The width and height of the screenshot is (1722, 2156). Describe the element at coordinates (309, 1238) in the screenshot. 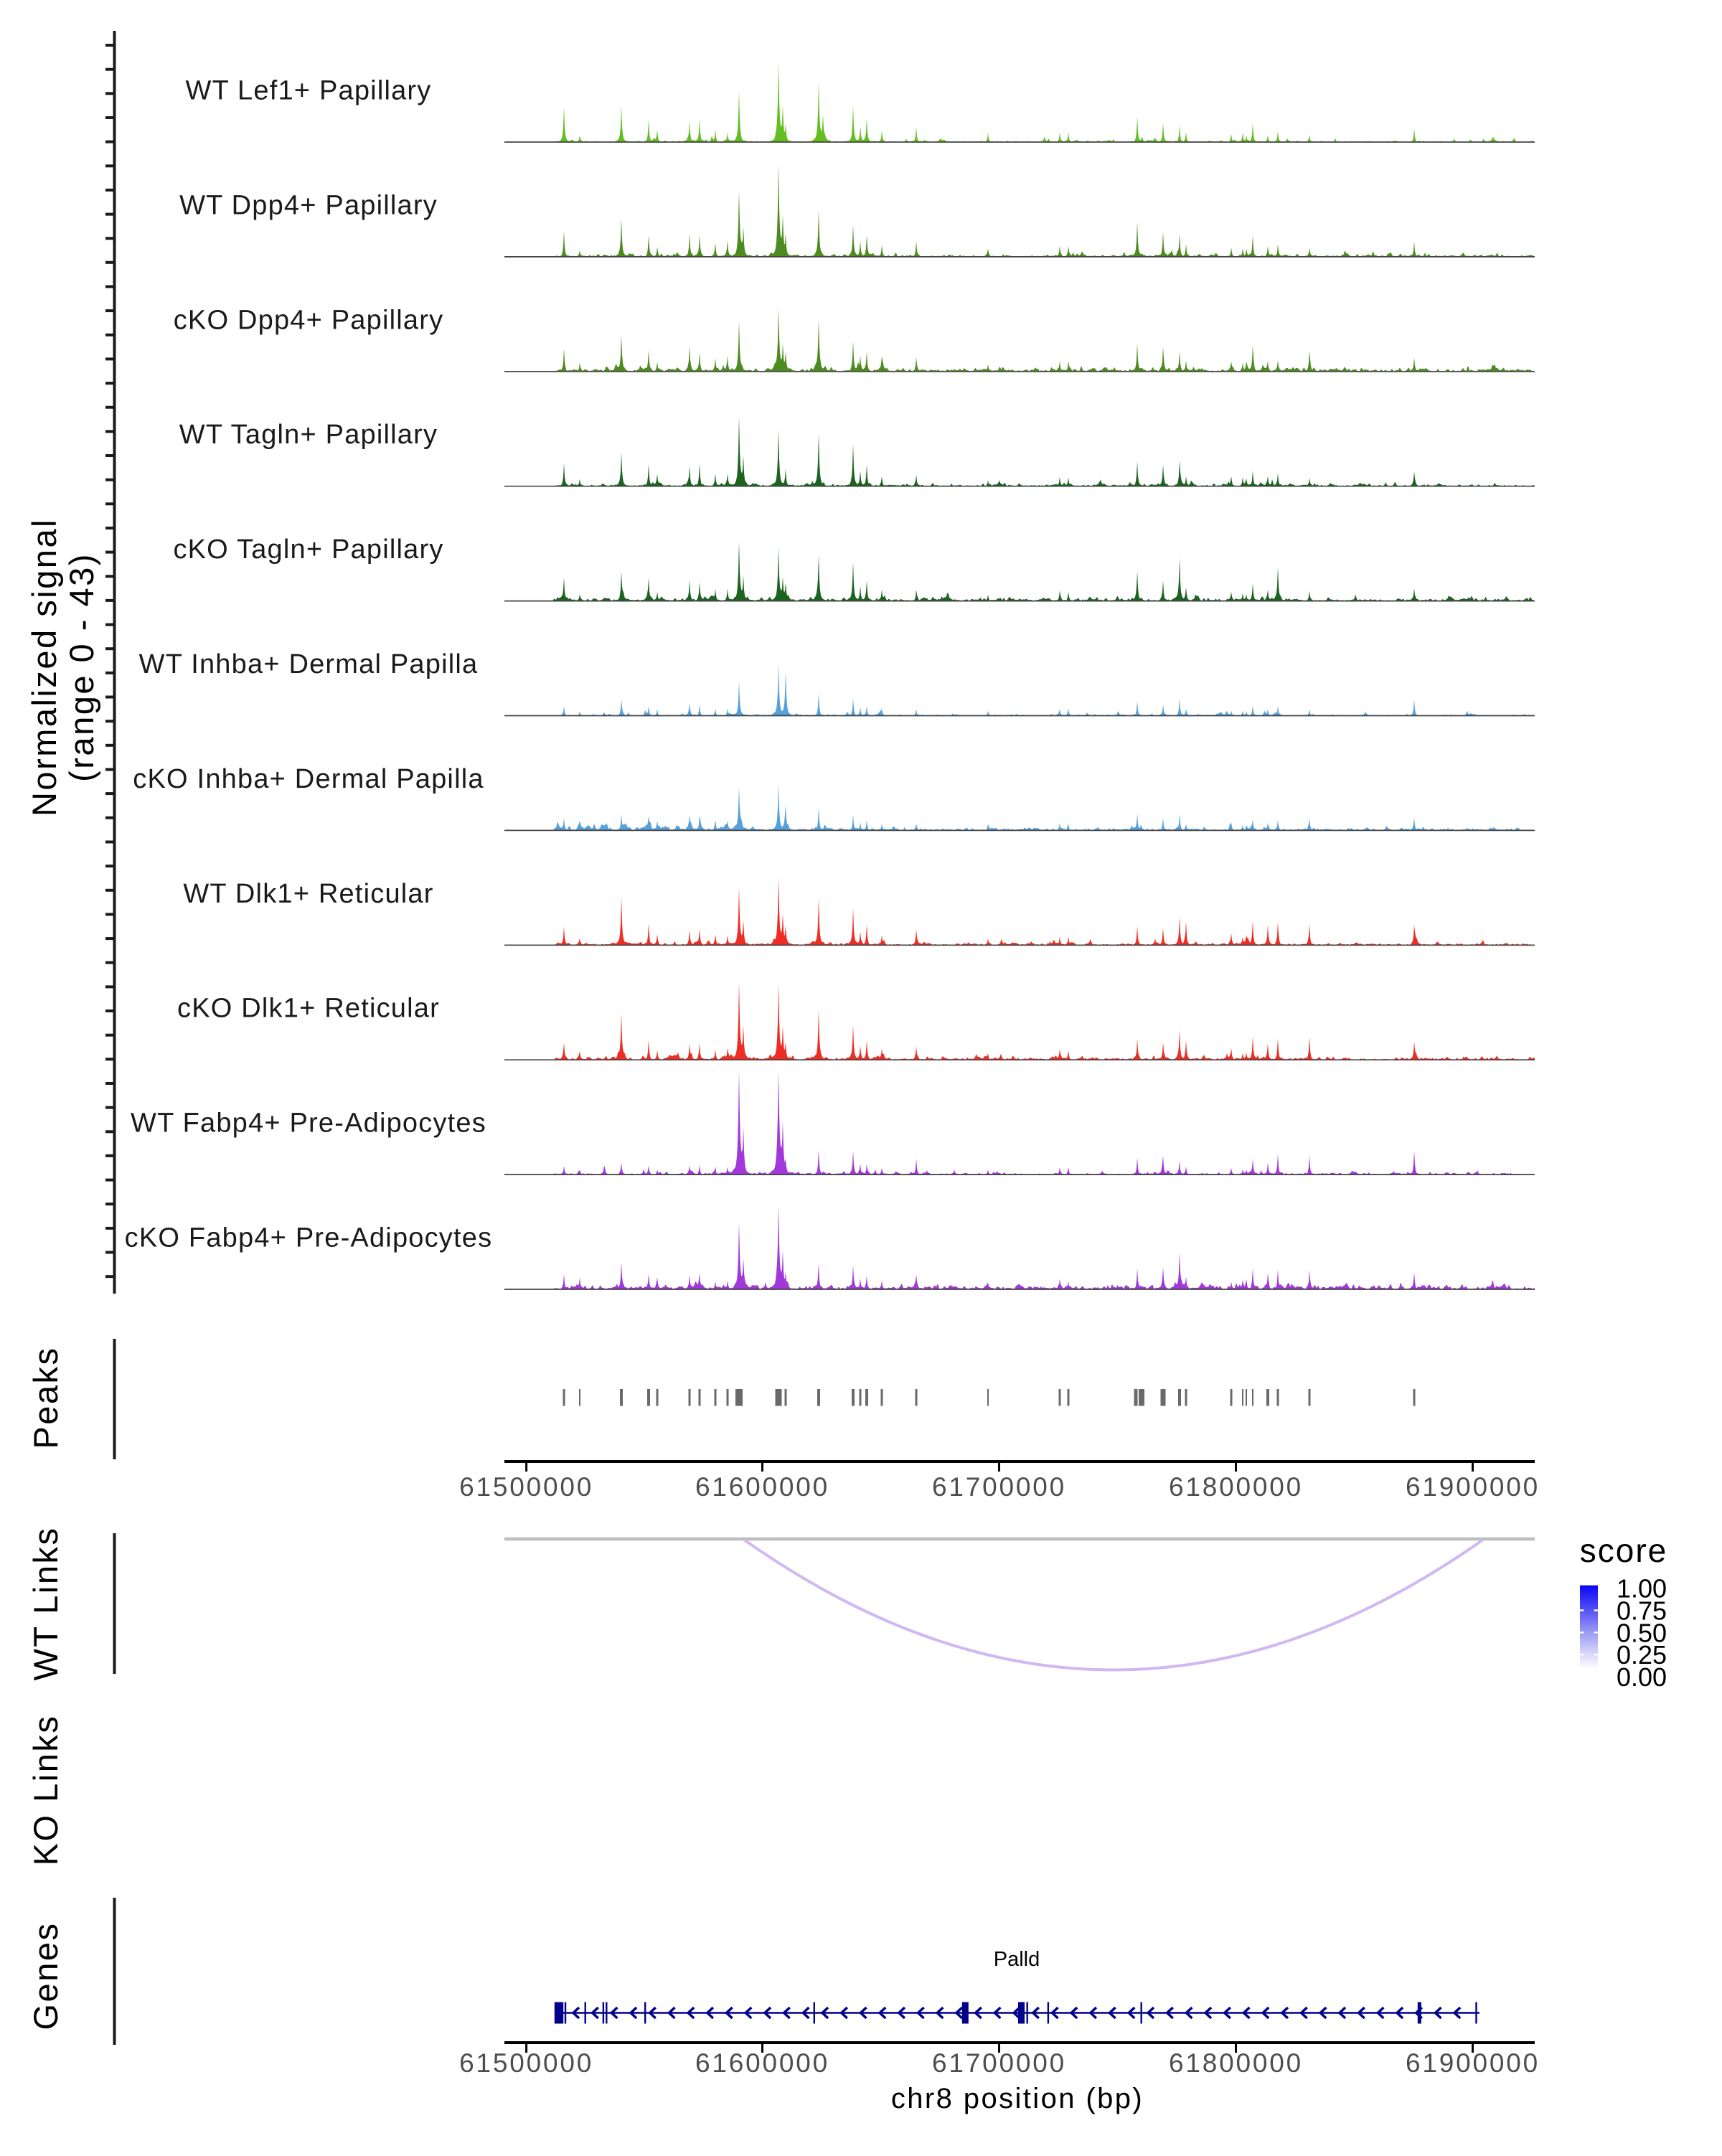

I see `svg-text: cKO Fabp4+ Pre-Adipocytes` at that location.